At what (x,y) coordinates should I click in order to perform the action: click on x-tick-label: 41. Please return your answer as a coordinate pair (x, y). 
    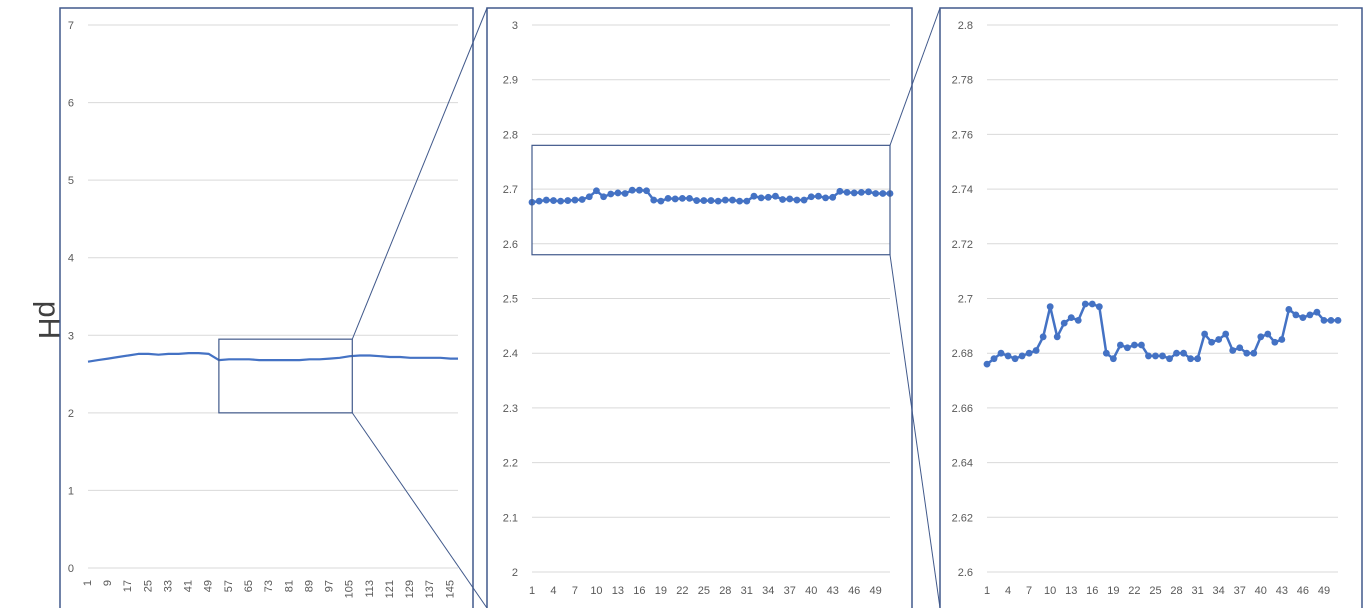
    Looking at the image, I should click on (189, 586).